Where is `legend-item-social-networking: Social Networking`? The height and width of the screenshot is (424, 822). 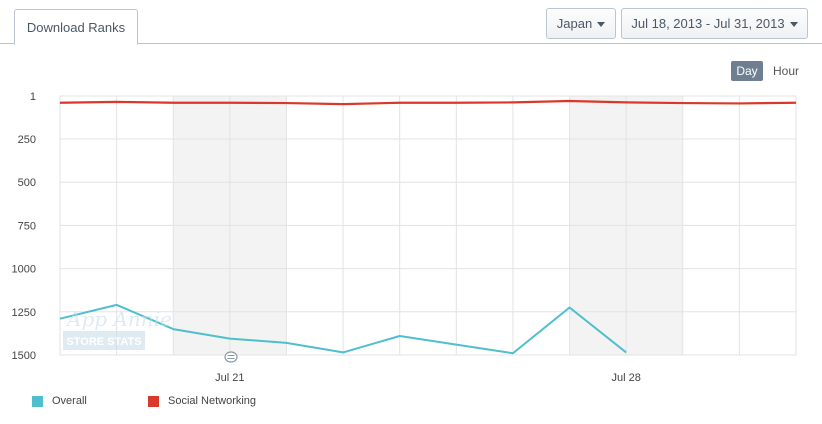 legend-item-social-networking: Social Networking is located at coordinates (202, 401).